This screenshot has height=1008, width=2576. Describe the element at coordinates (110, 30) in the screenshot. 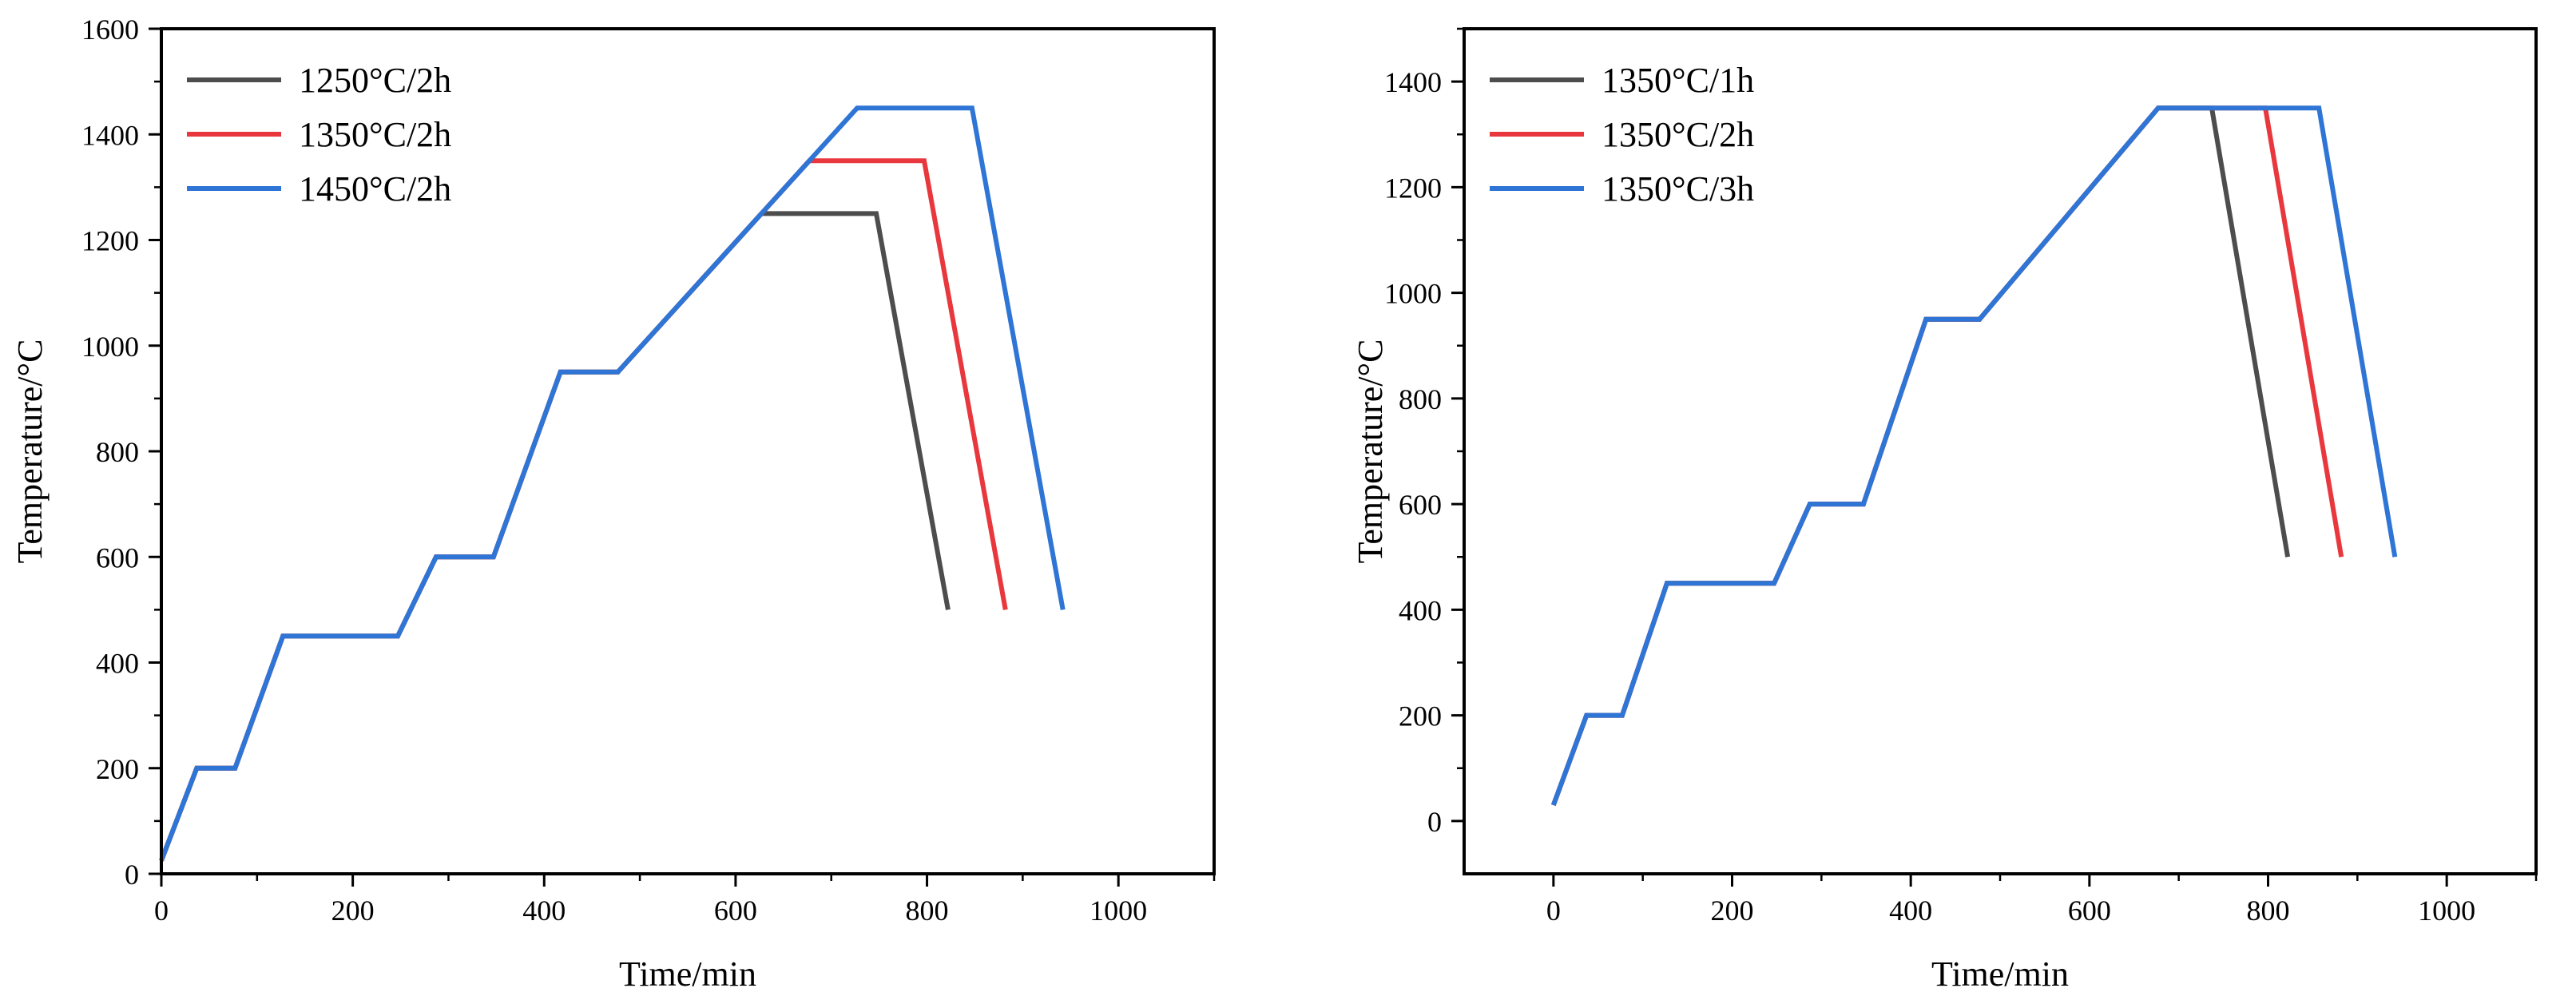

I see `y-tick-label: 1600` at that location.